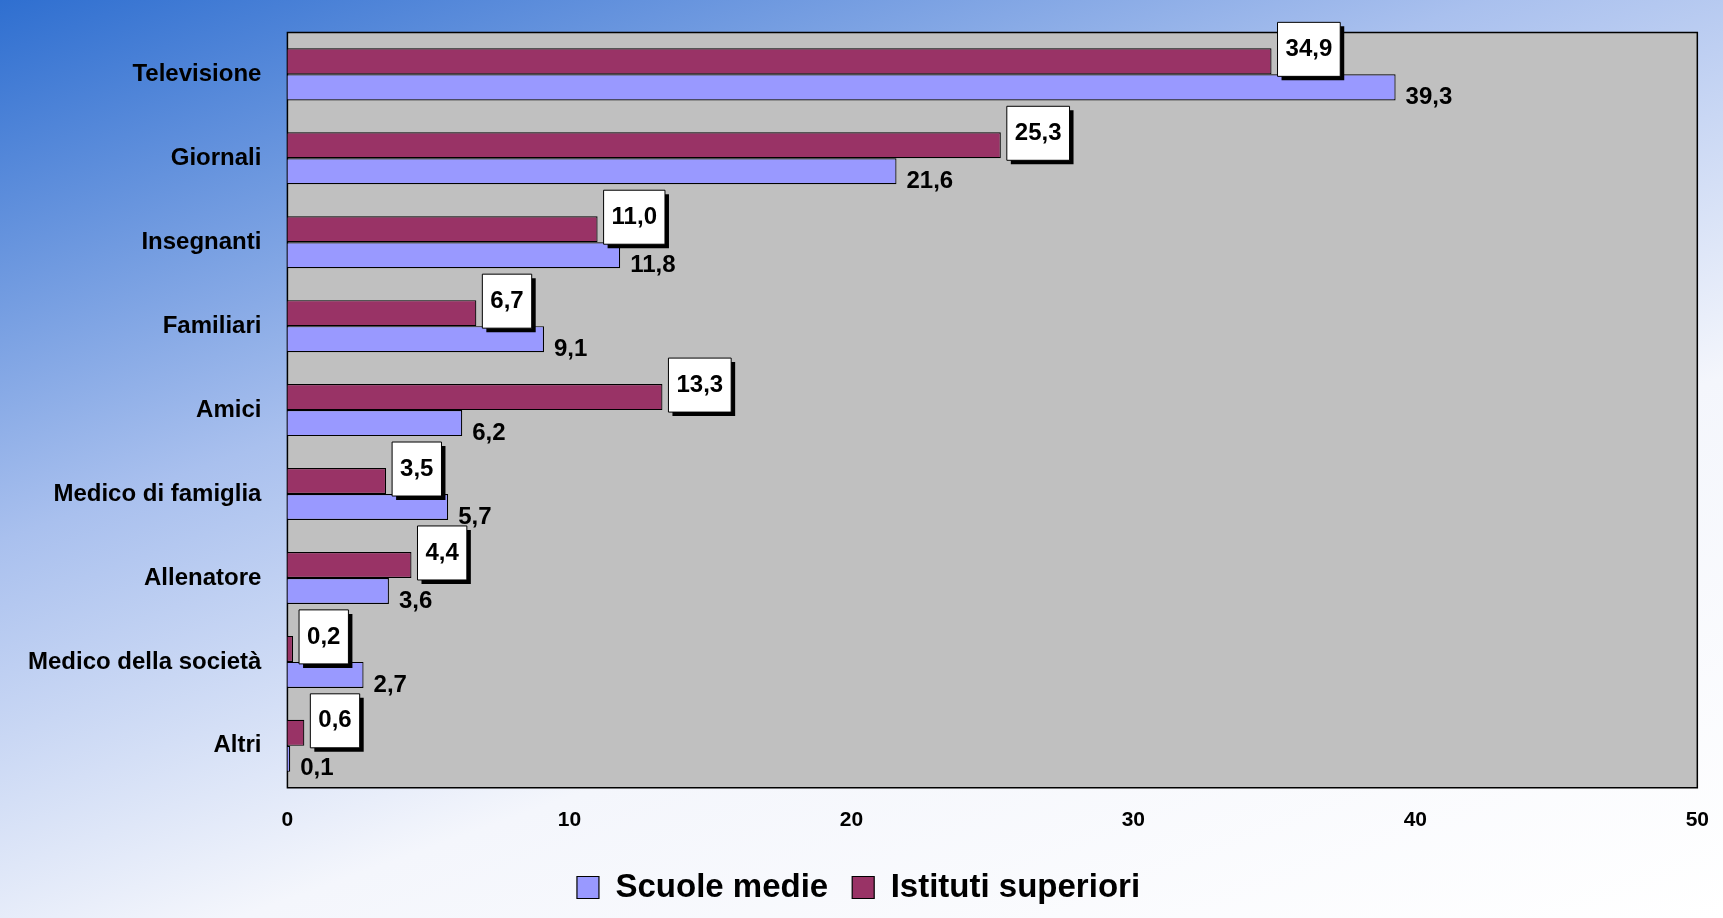 Image resolution: width=1723 pixels, height=918 pixels. What do you see at coordinates (653, 263) in the screenshot?
I see `data-label: 11,8` at bounding box center [653, 263].